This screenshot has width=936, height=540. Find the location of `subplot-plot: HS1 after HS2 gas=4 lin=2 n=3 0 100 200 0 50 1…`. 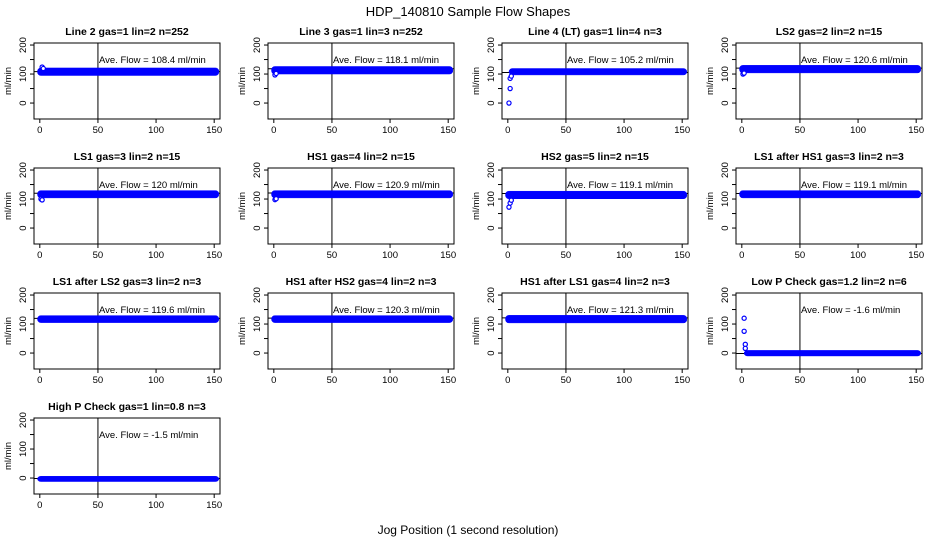

subplot-plot: HS1 after HS2 gas=4 lin=2 n=3 0 100 200 0 50 1… is located at coordinates (346, 331).